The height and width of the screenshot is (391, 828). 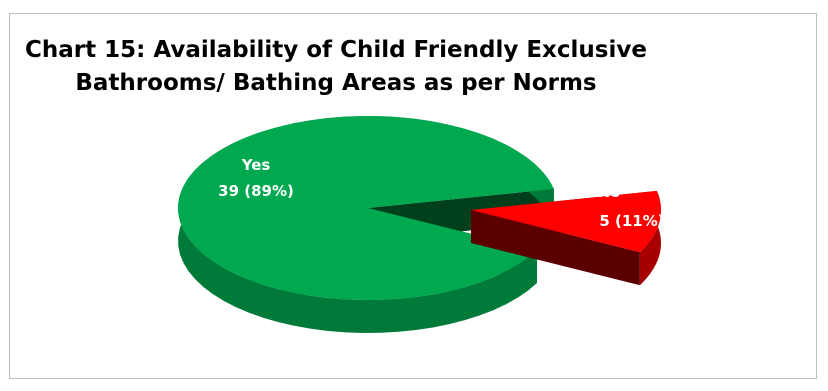 I want to click on pie-slice-no-side, so click(x=650, y=238).